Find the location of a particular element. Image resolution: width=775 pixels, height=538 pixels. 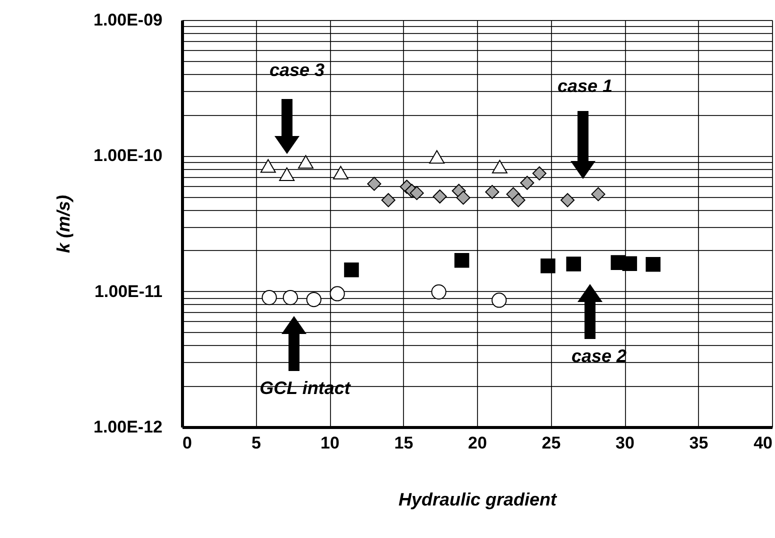

y-tick-label: 1.00E-09 is located at coordinates (128, 20).